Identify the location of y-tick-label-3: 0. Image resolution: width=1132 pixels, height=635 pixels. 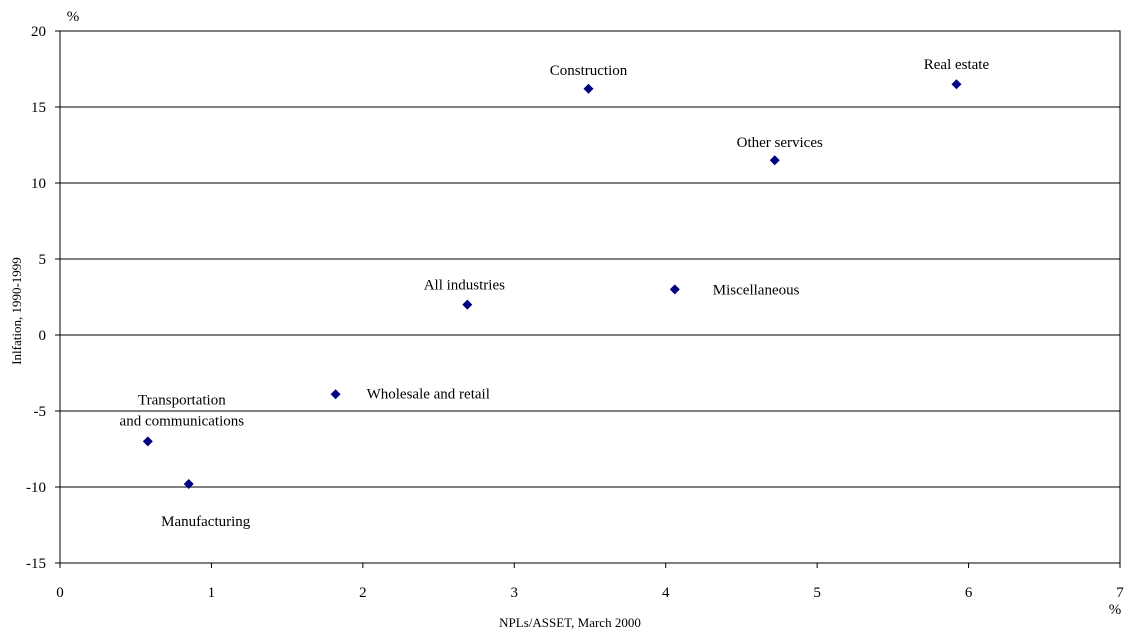
(43, 336).